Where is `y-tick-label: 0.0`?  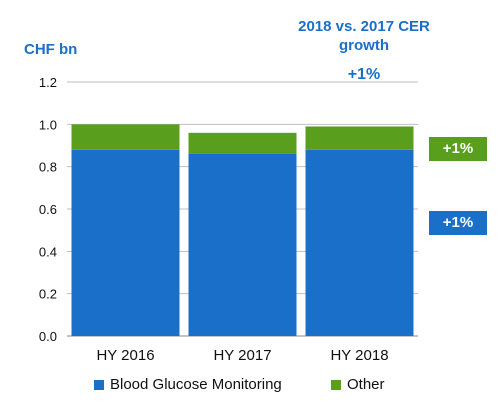 y-tick-label: 0.0 is located at coordinates (48, 336).